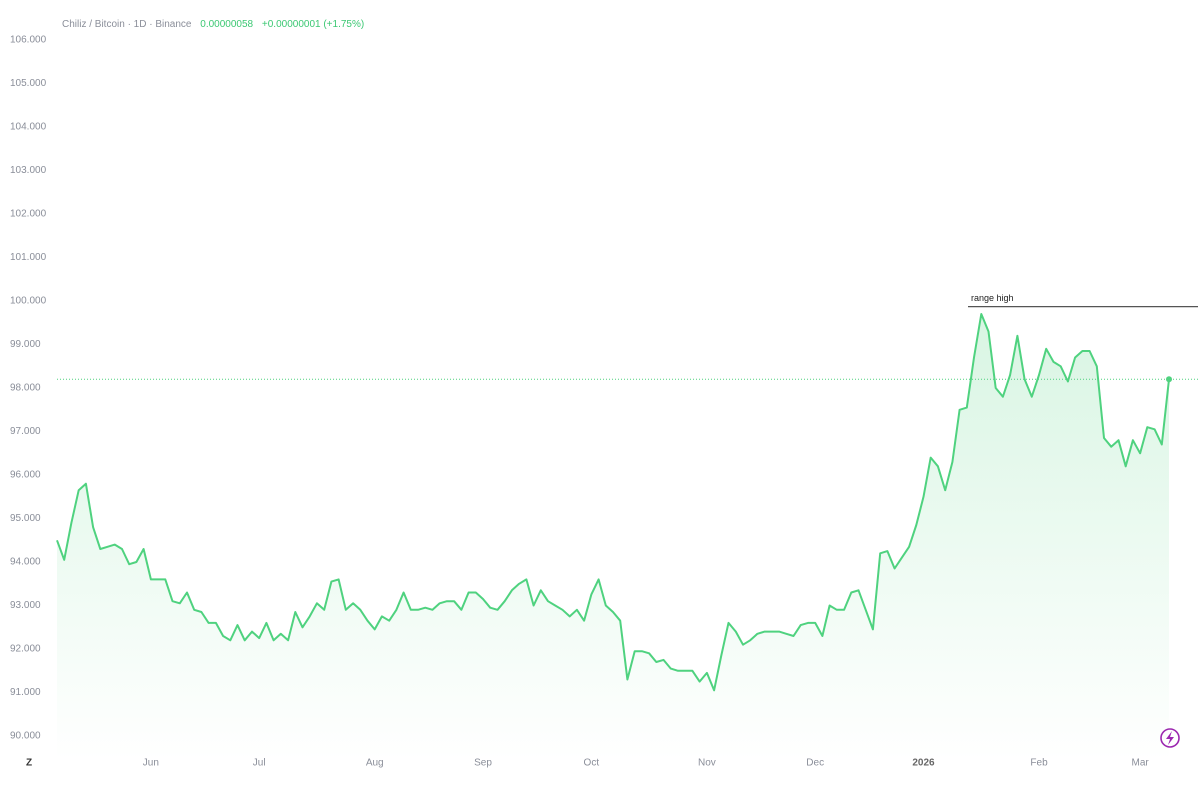  I want to click on y-tick-label: 96.000, so click(25, 475).